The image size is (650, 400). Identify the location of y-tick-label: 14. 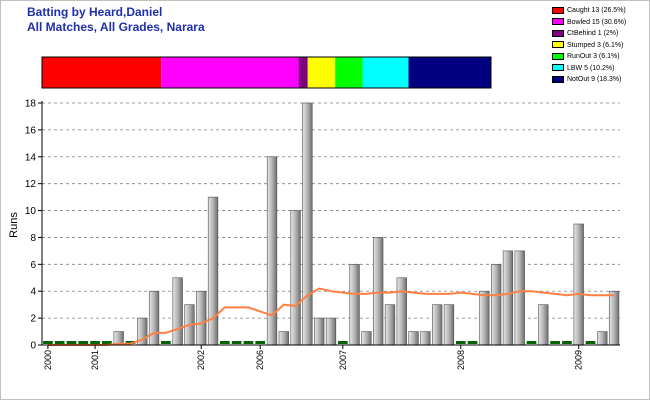
(31, 157).